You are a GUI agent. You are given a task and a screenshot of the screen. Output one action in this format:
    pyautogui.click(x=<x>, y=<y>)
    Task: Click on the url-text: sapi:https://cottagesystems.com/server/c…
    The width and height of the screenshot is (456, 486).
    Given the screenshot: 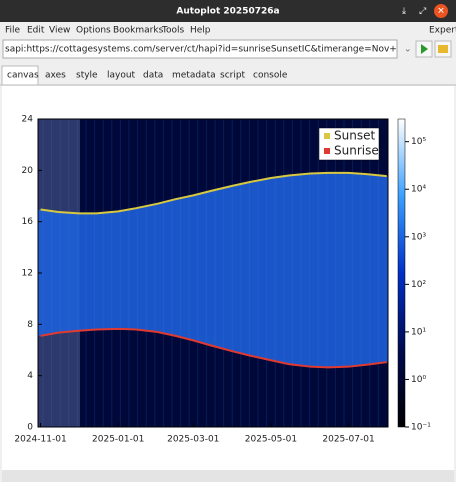 What is the action you would take?
    pyautogui.click(x=230, y=50)
    